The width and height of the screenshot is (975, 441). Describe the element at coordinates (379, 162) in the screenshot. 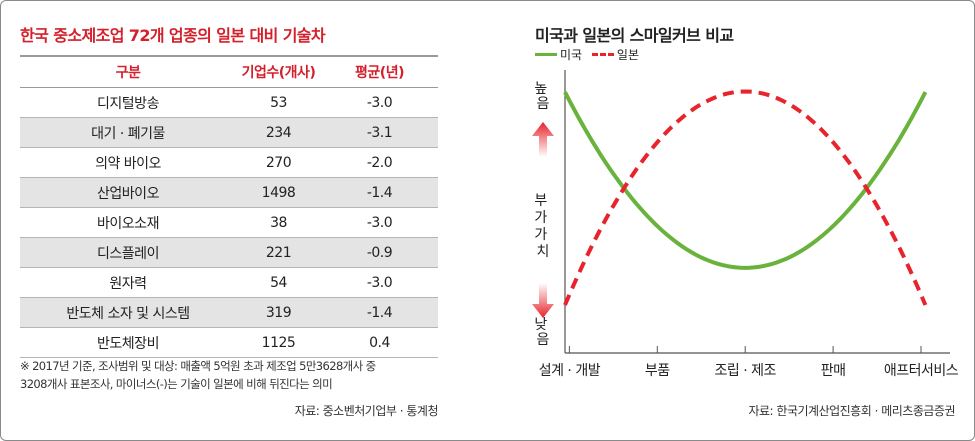

I see `average-gap-years: -2.0` at that location.